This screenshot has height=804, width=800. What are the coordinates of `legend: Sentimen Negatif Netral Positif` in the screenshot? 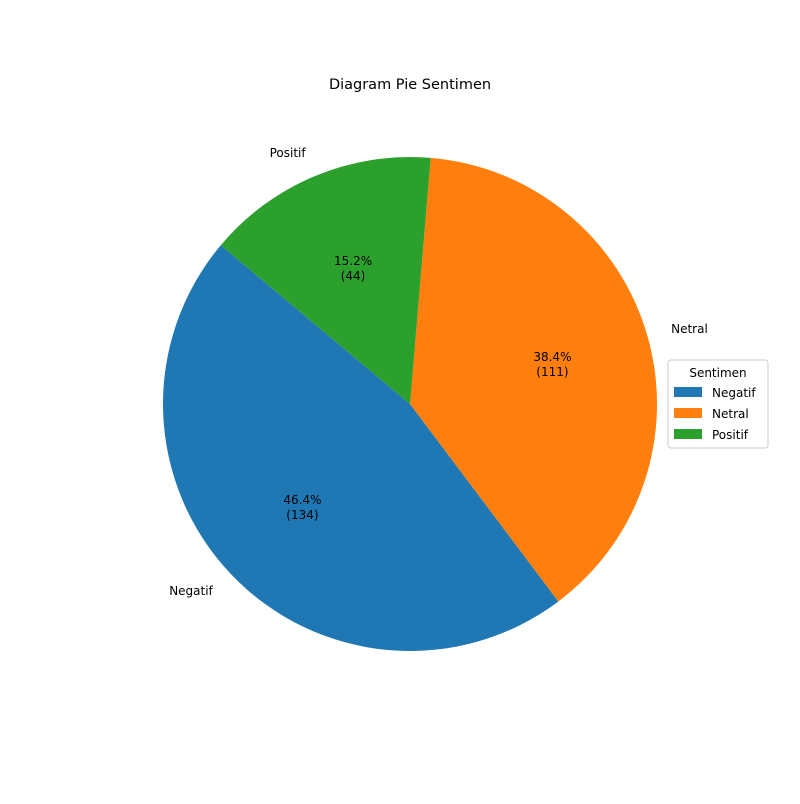 It's located at (718, 404).